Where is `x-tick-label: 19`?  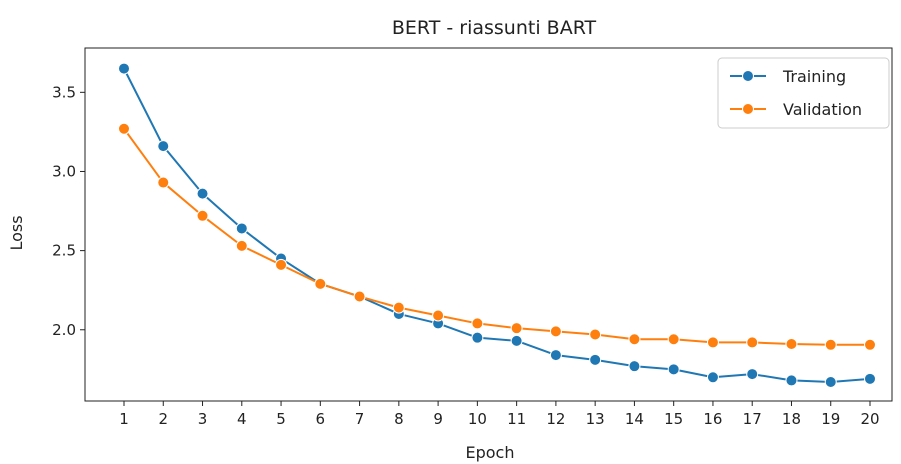 x-tick-label: 19 is located at coordinates (830, 419).